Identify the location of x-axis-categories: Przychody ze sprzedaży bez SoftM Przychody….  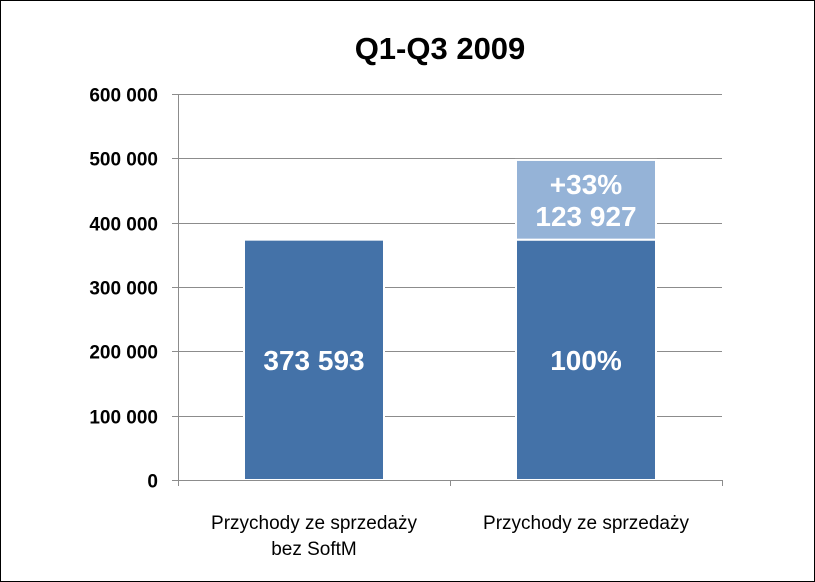
(450, 536).